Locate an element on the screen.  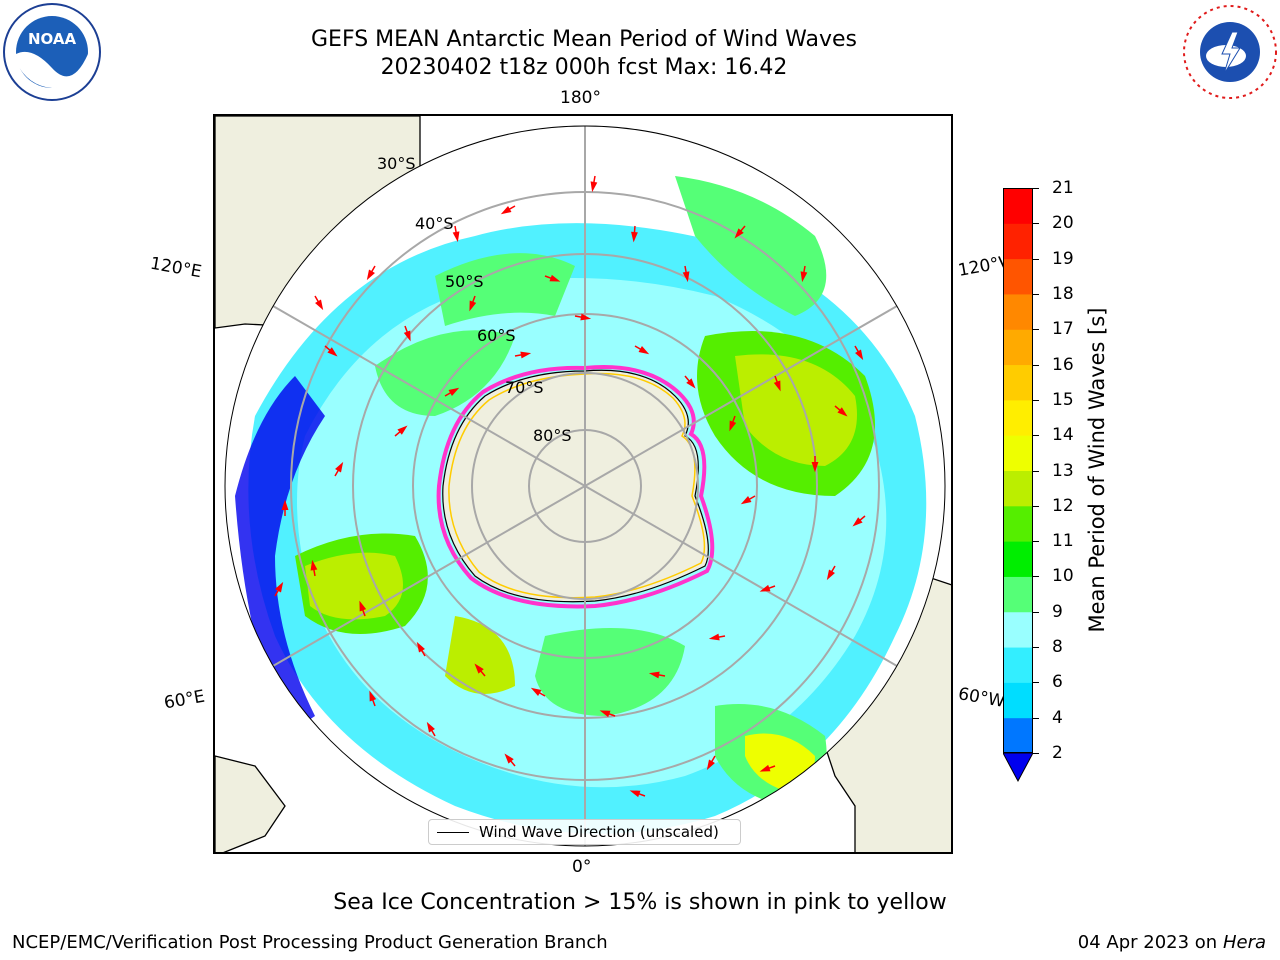
colorbar-tick-label: 15 is located at coordinates (1063, 399).